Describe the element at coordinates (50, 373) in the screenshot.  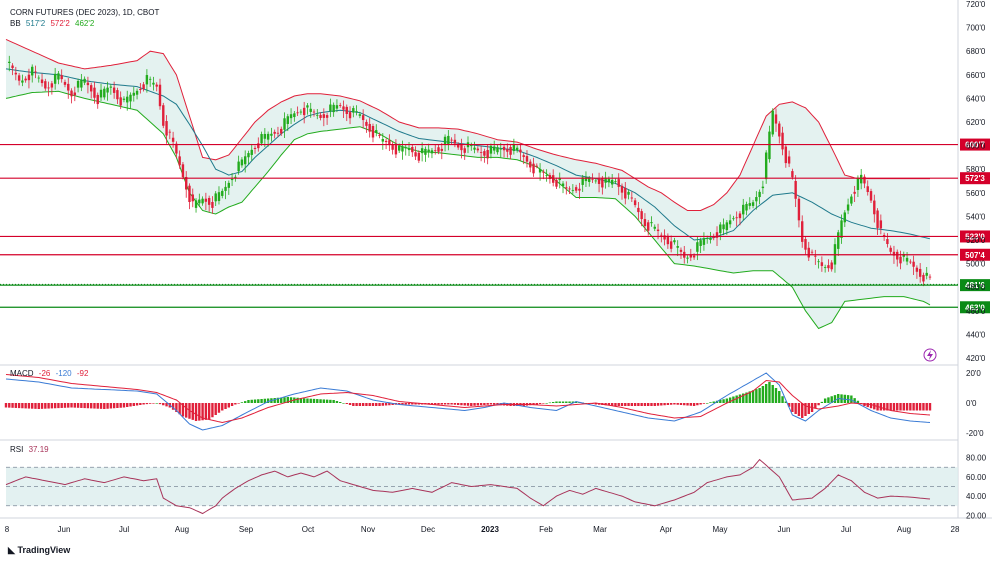
I see `macd-legend: MACD -26 -120 -92` at that location.